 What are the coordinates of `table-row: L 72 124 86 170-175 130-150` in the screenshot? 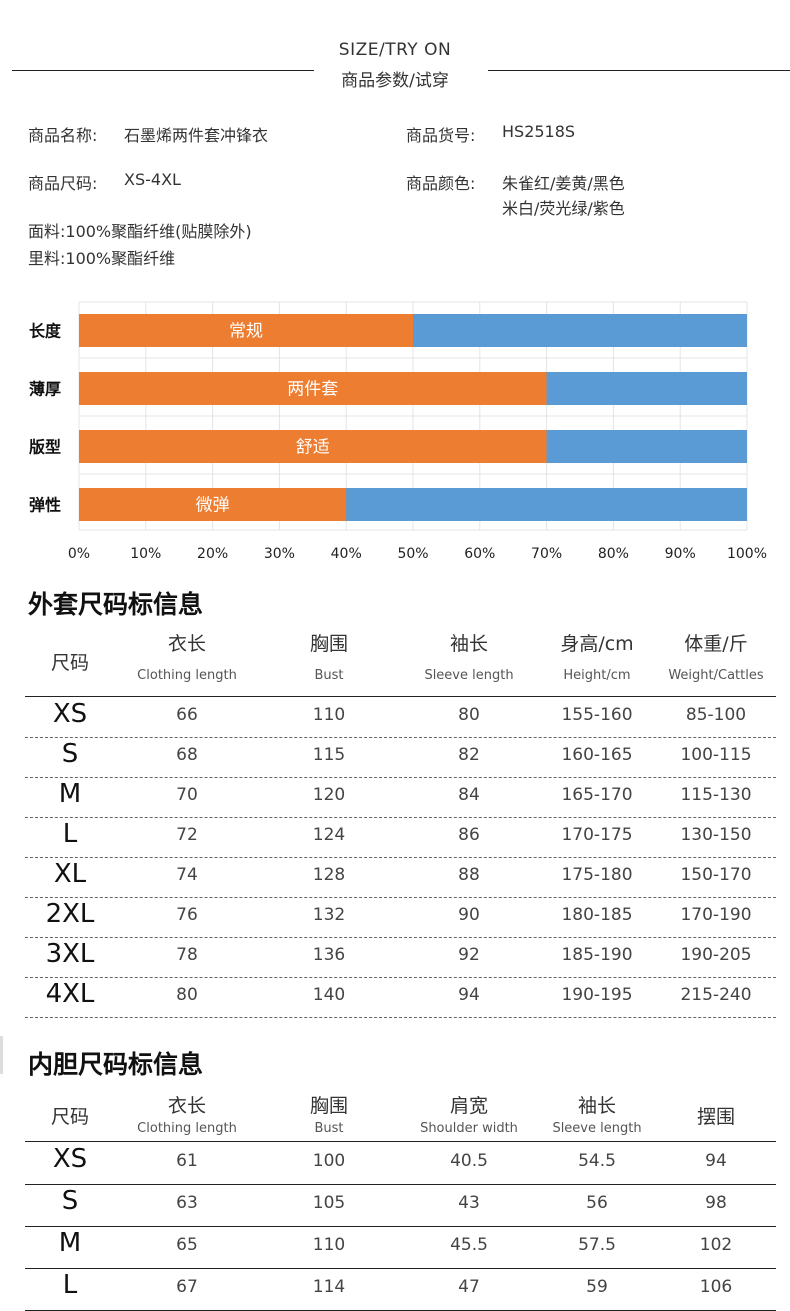 It's located at (395, 837).